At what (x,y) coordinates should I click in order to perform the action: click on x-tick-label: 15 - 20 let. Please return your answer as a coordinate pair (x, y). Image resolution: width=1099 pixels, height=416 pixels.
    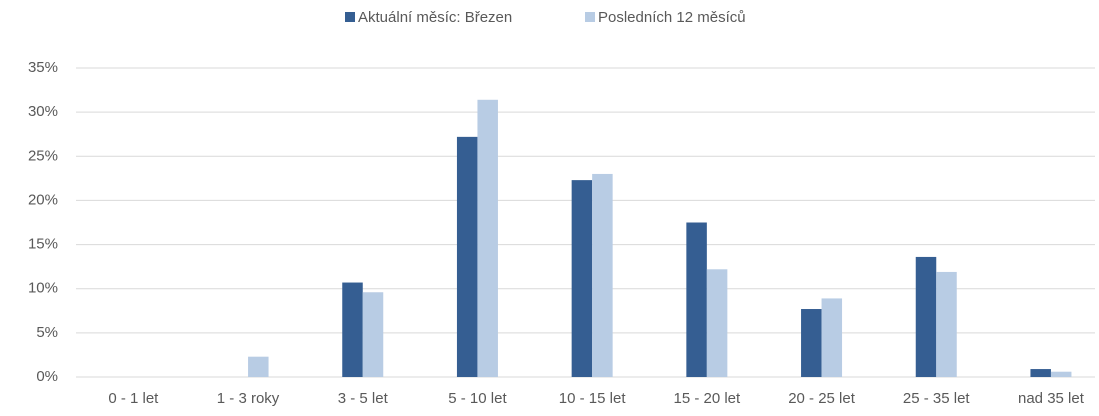
    Looking at the image, I should click on (707, 398).